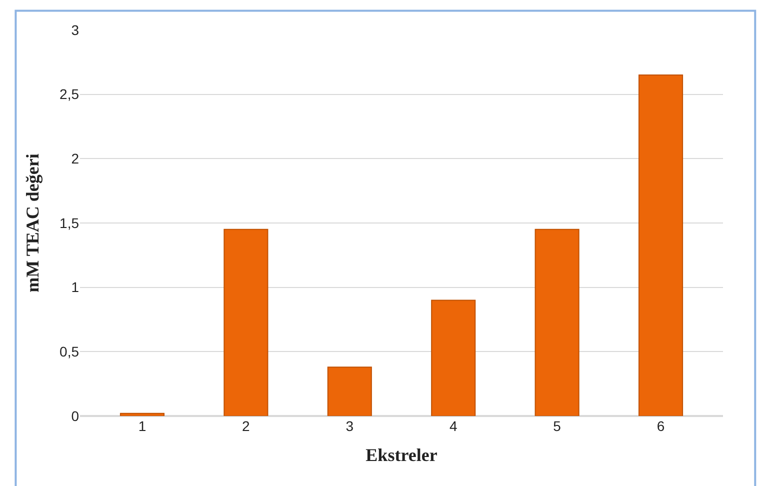  What do you see at coordinates (660, 426) in the screenshot?
I see `x-tick-label: 6` at bounding box center [660, 426].